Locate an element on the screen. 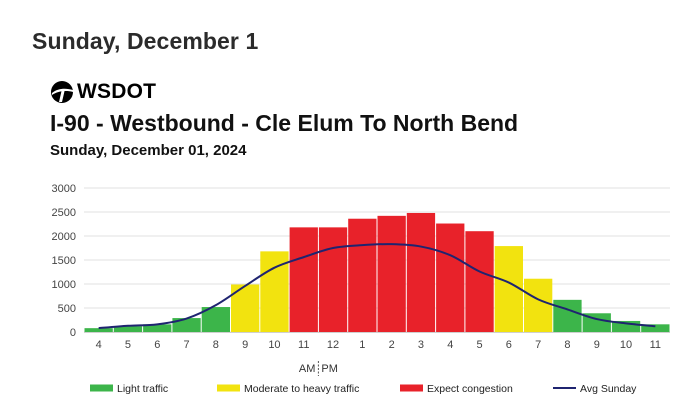  pm-label: PM is located at coordinates (329, 369).